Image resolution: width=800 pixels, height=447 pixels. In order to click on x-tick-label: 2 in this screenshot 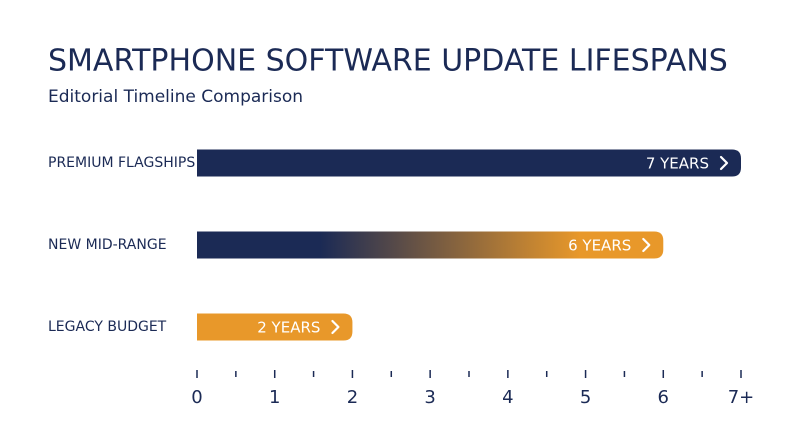, I will do `click(352, 397)`.